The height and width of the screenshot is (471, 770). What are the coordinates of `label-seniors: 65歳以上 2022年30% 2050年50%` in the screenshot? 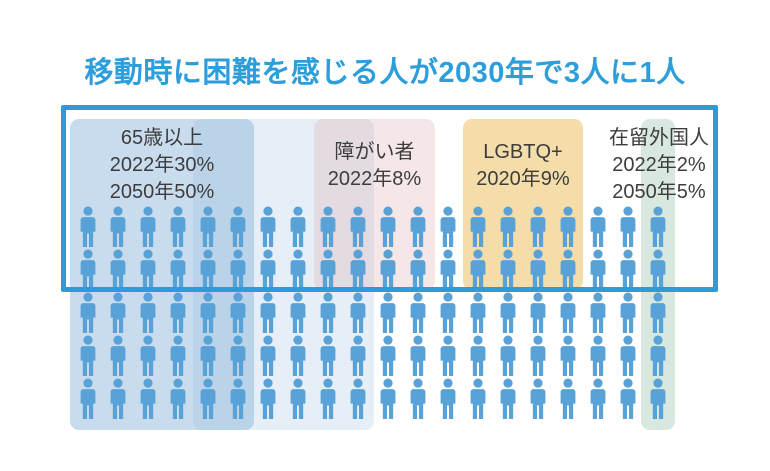 It's located at (162, 165).